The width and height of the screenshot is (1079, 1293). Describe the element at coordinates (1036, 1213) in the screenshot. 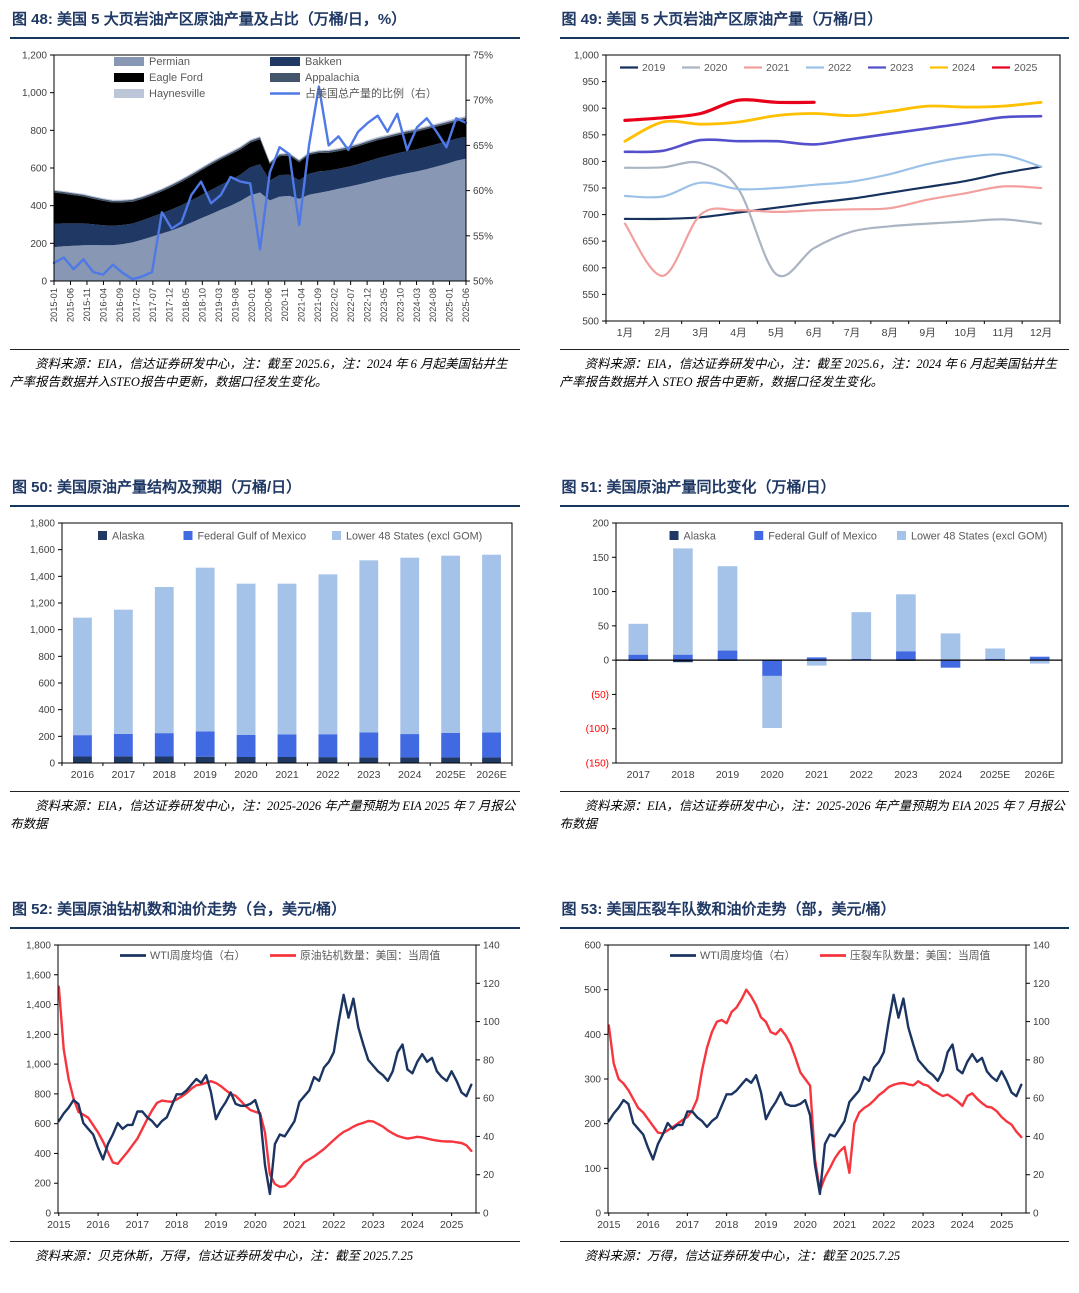

I see `right-axis-label: 0` at that location.